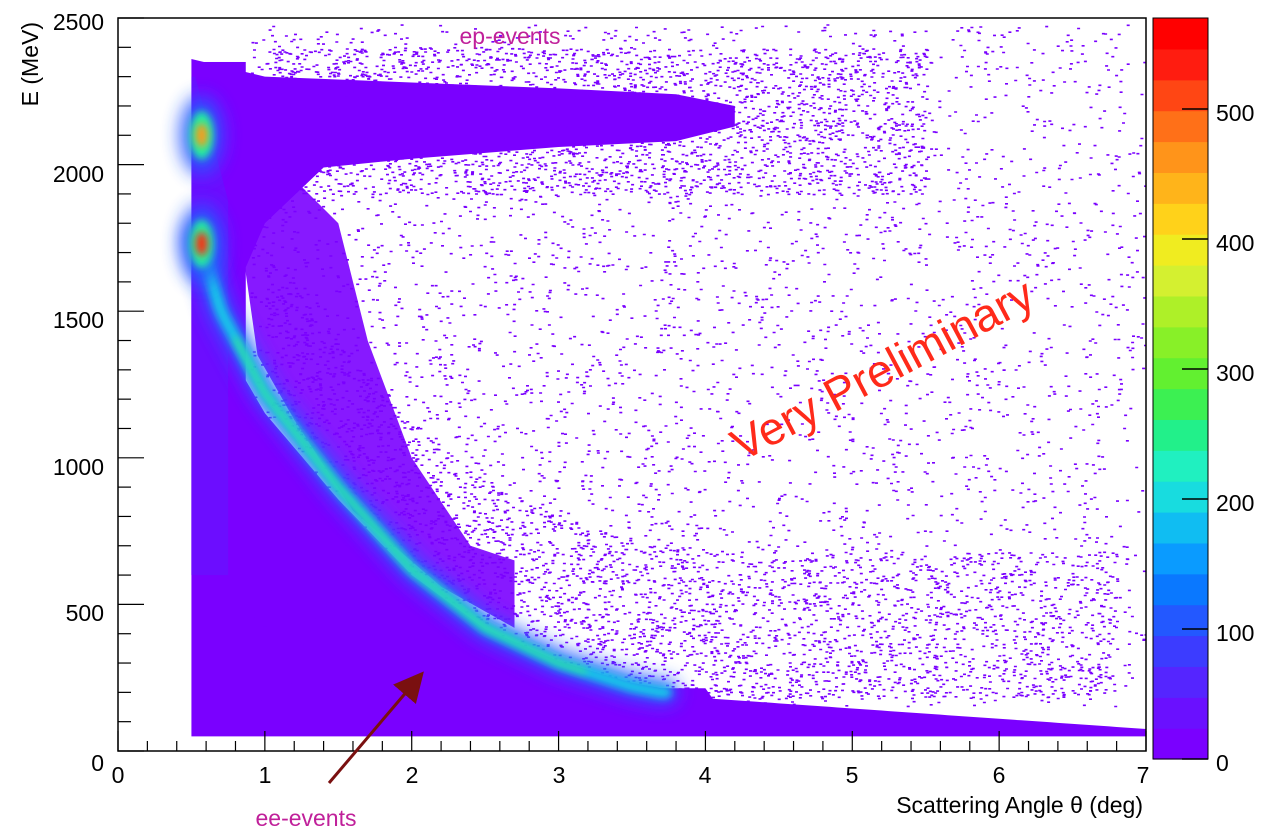 The height and width of the screenshot is (833, 1275). I want to click on colorbar-label-100: 100, so click(1235, 633).